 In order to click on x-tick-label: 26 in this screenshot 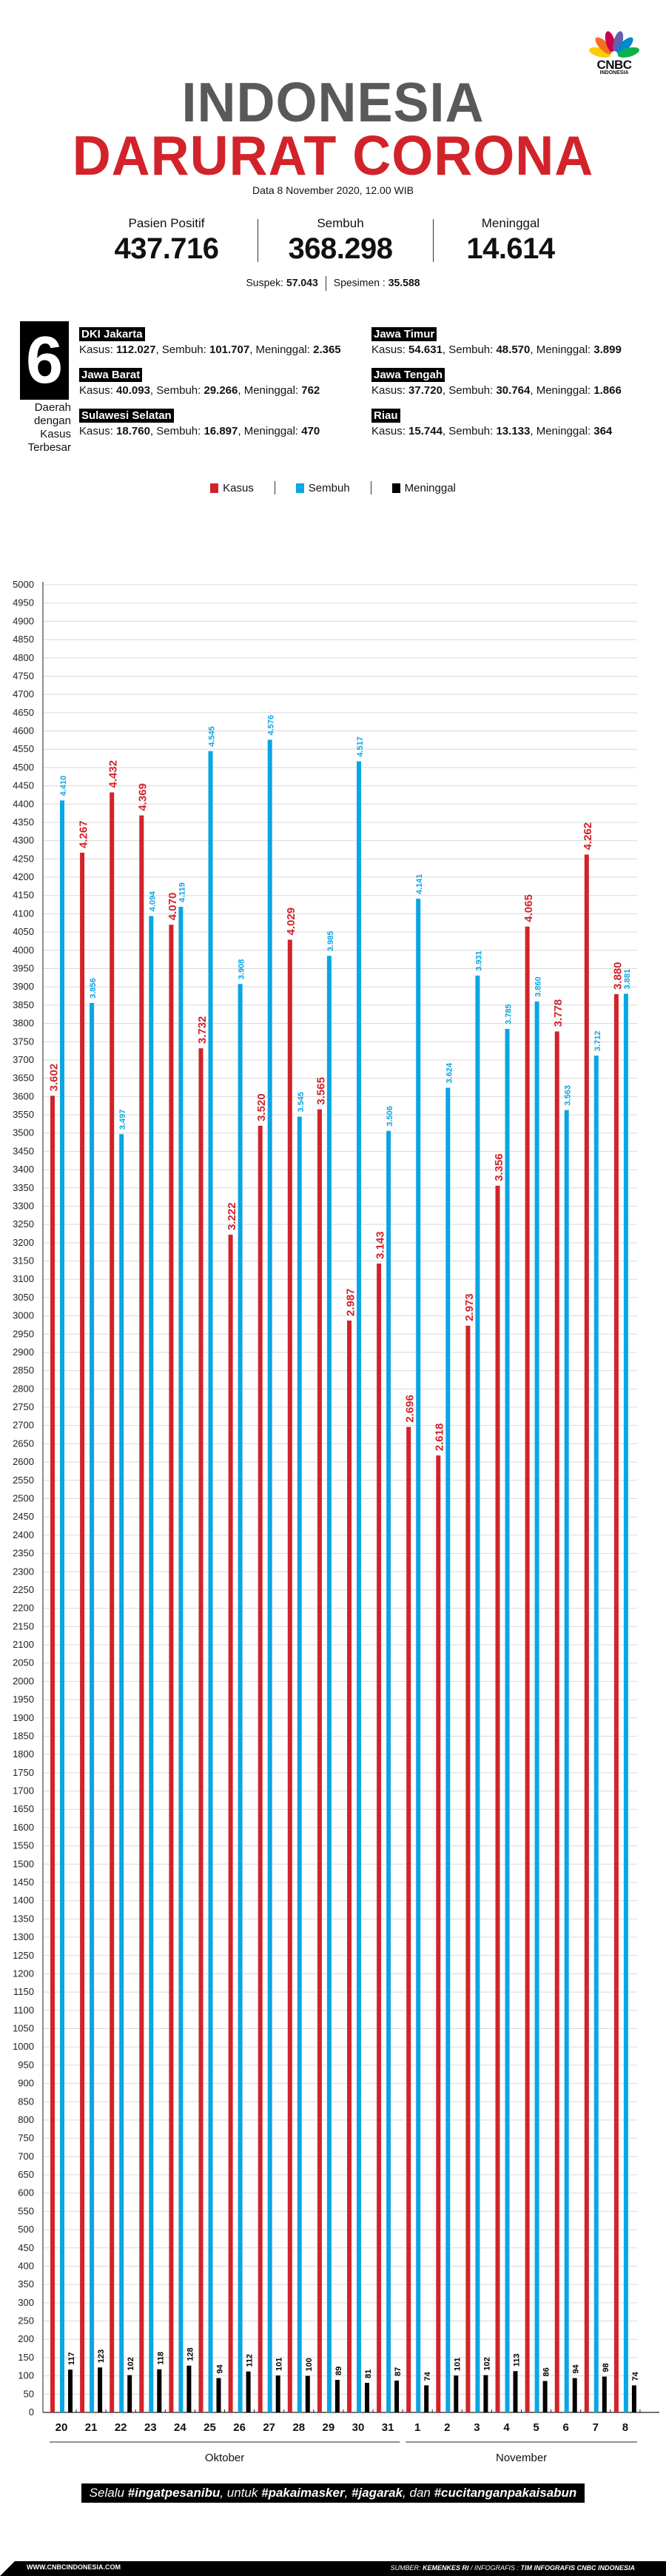, I will do `click(239, 2427)`.